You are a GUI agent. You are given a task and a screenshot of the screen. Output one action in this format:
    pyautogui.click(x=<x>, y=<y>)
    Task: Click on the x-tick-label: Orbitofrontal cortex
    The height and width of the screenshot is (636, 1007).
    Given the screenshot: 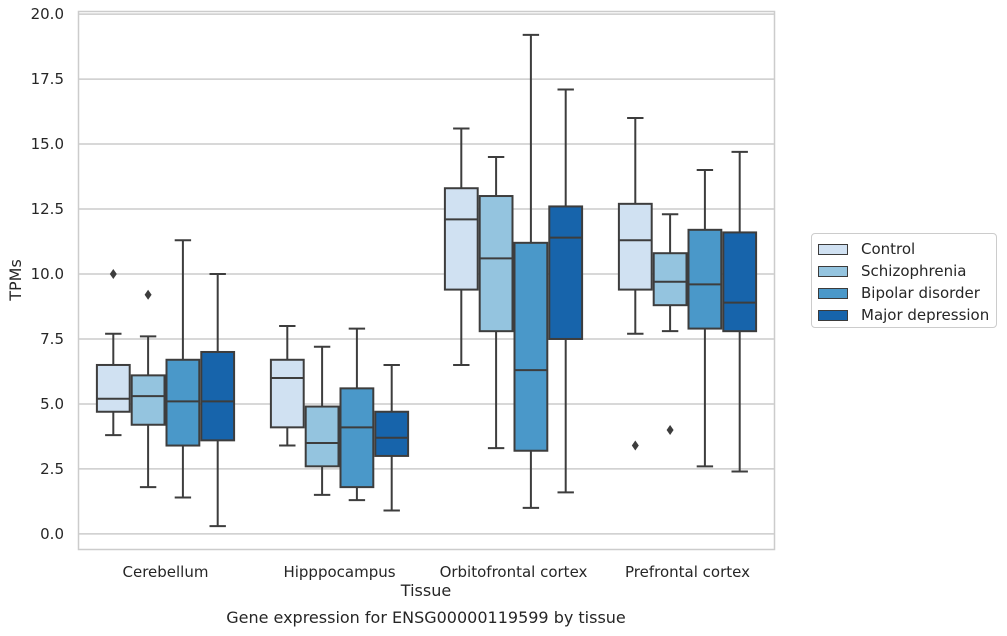 What is the action you would take?
    pyautogui.click(x=514, y=572)
    